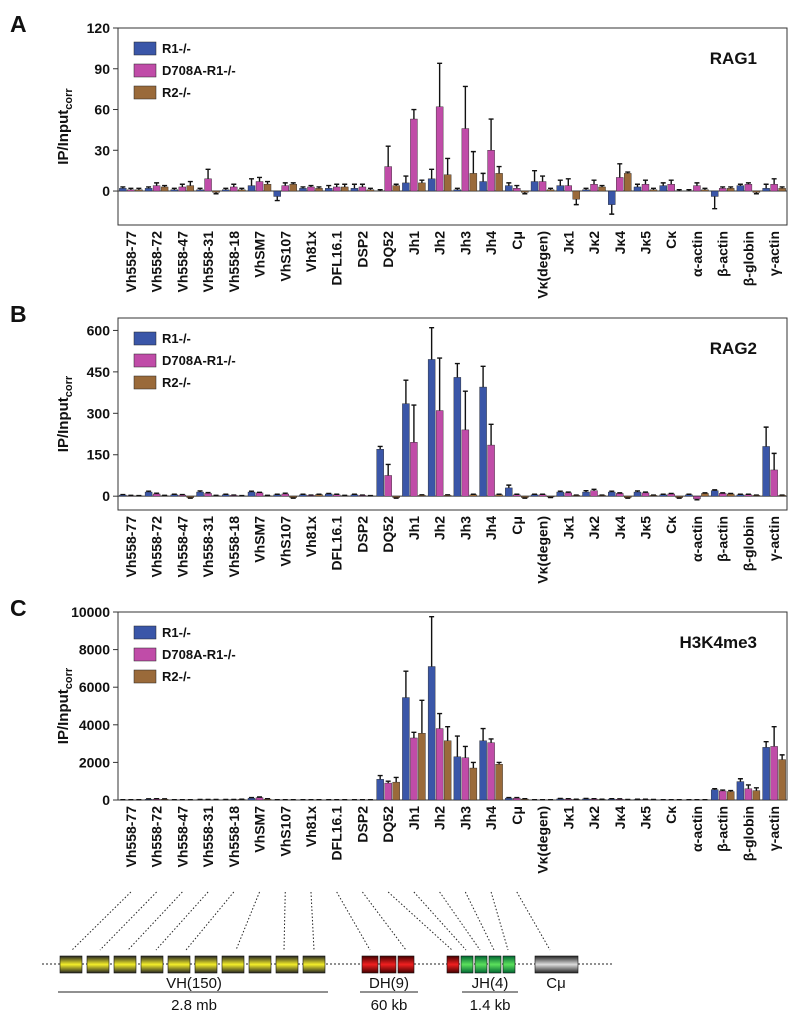 This screenshot has width=799, height=1020. I want to click on x-tick-label: DQ52, so click(388, 824).